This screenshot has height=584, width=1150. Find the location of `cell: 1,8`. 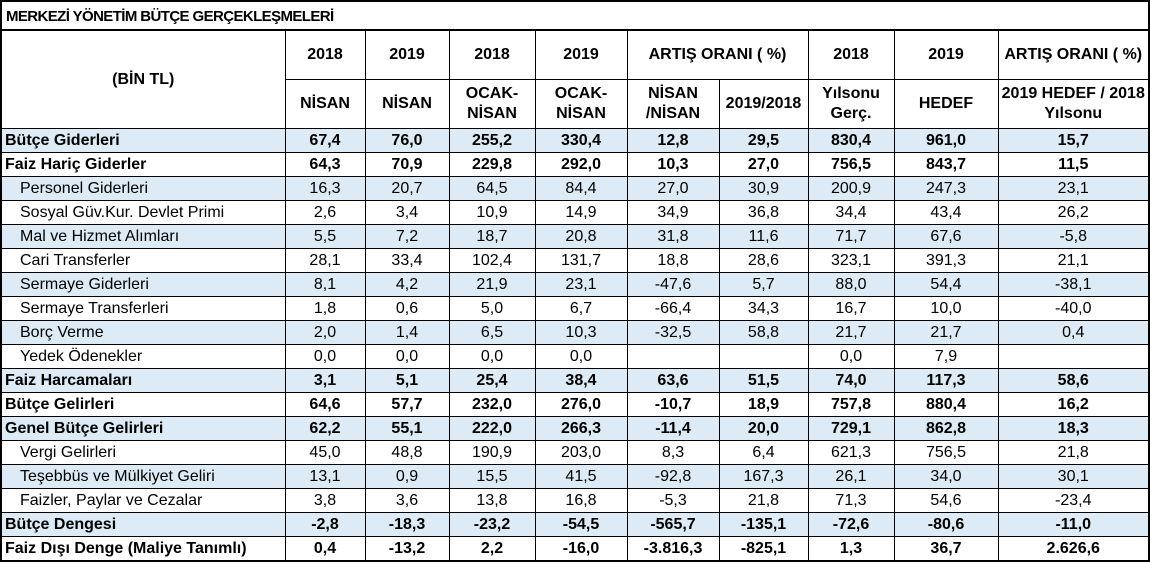

cell: 1,8 is located at coordinates (325, 308).